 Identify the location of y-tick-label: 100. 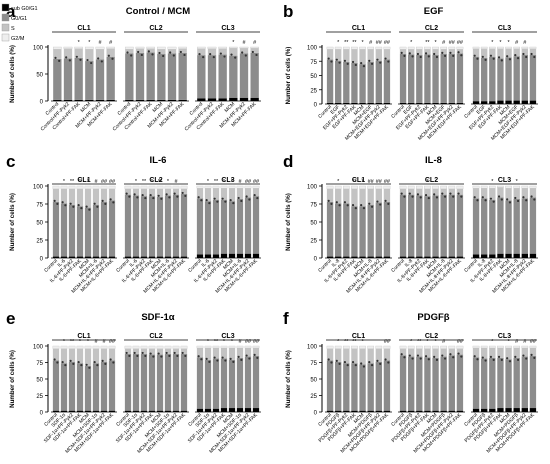
(312, 49).